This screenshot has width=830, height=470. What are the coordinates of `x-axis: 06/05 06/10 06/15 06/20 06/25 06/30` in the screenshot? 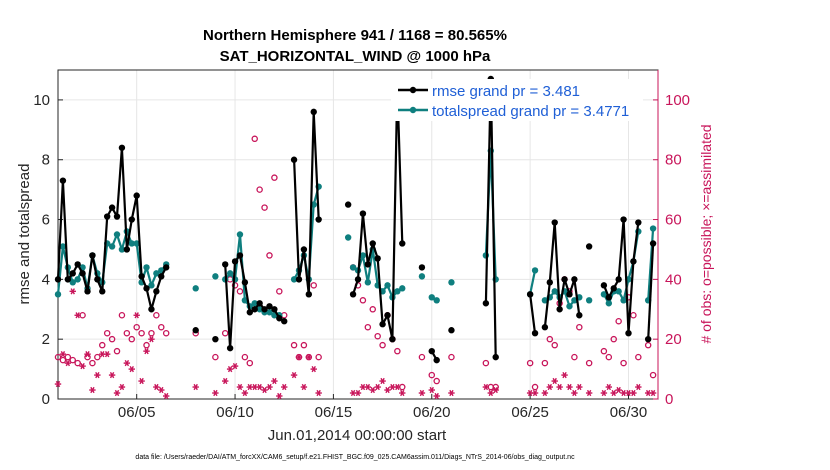 It's located at (382, 407).